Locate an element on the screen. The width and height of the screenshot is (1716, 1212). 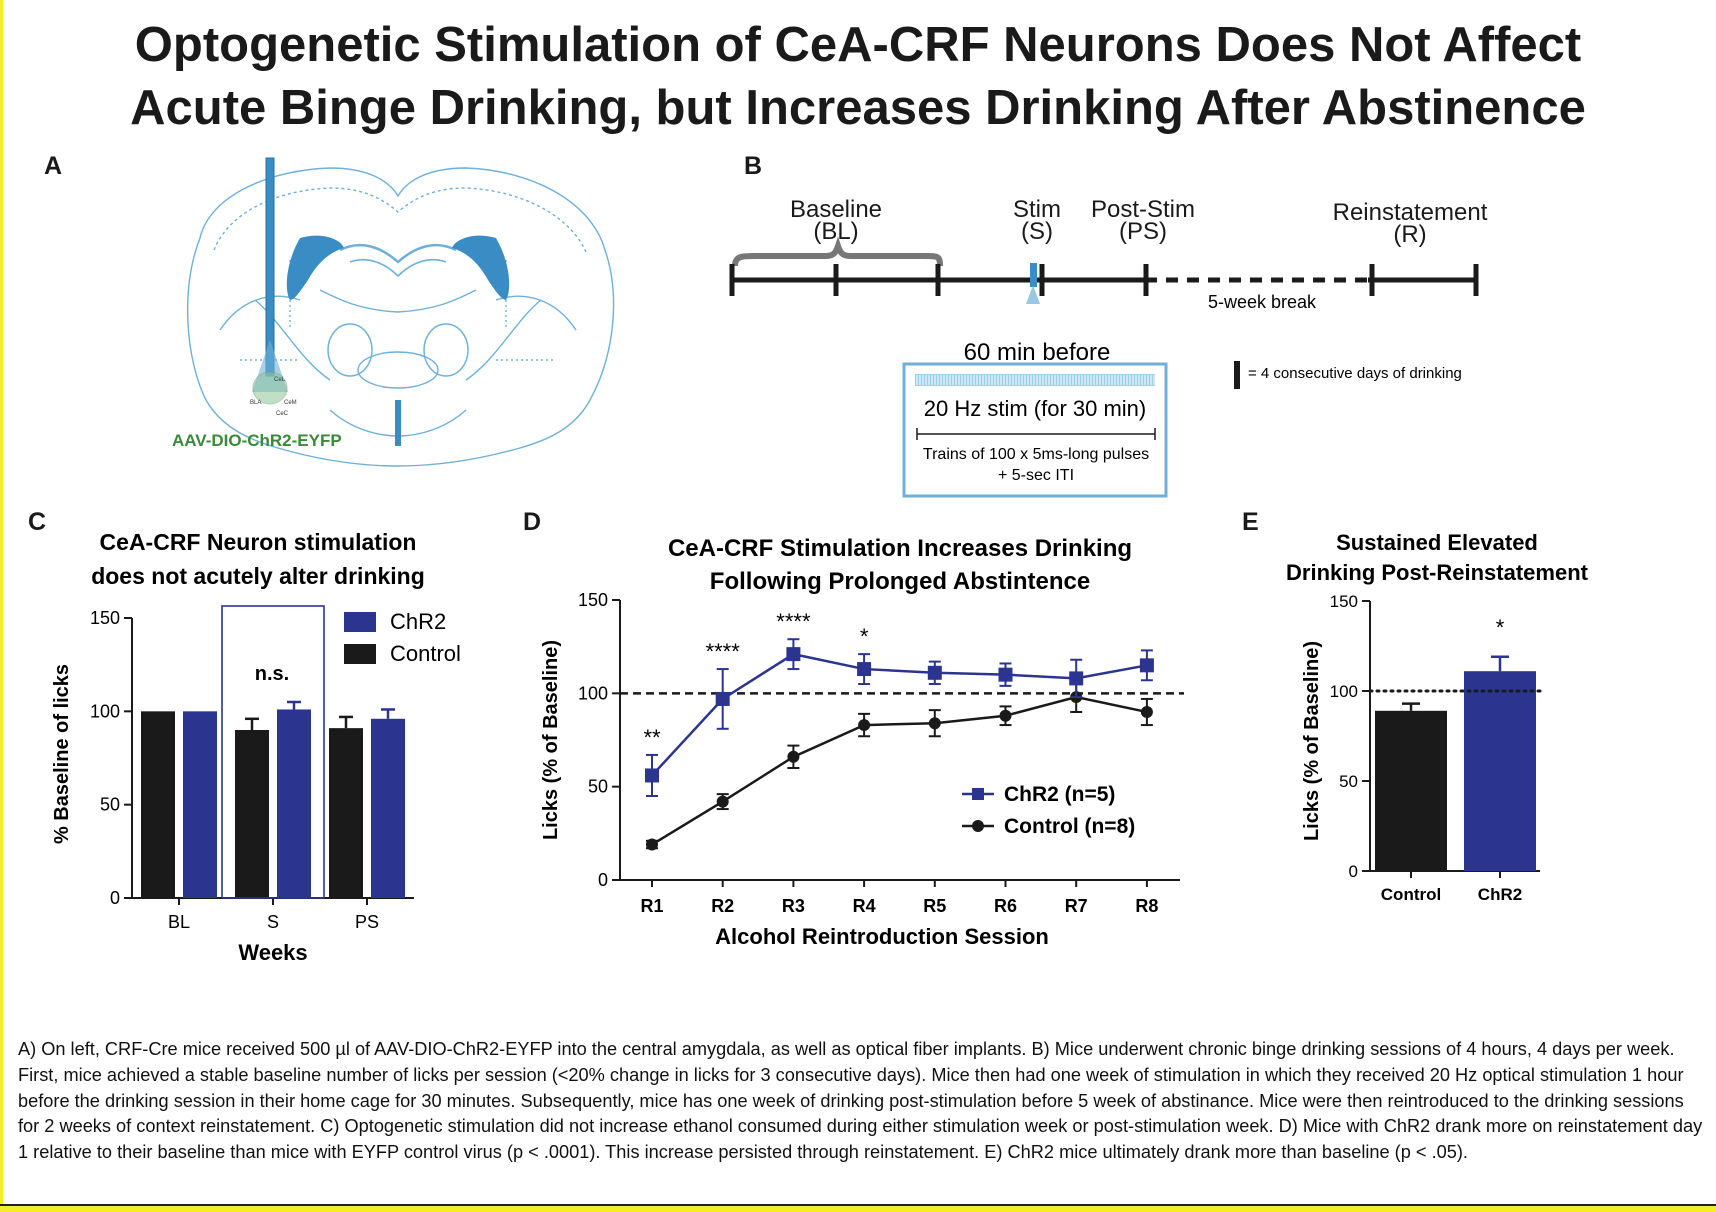
pulse-train-bar is located at coordinates (1035, 380).